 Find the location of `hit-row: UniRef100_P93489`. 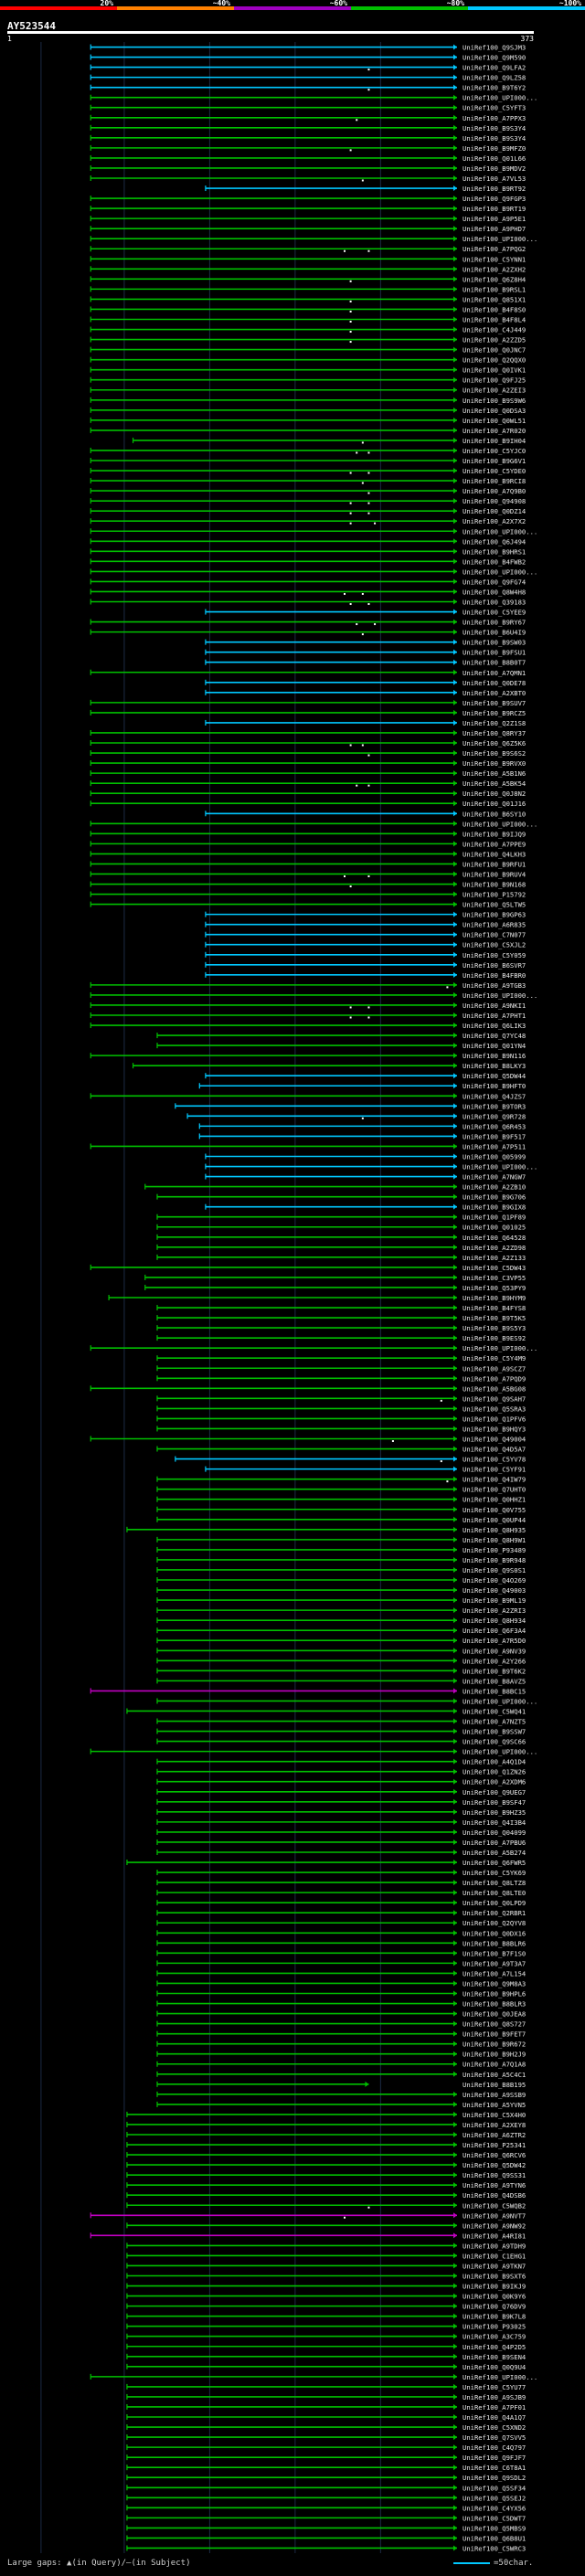

hit-row: UniRef100_P93489 is located at coordinates (341, 1550).